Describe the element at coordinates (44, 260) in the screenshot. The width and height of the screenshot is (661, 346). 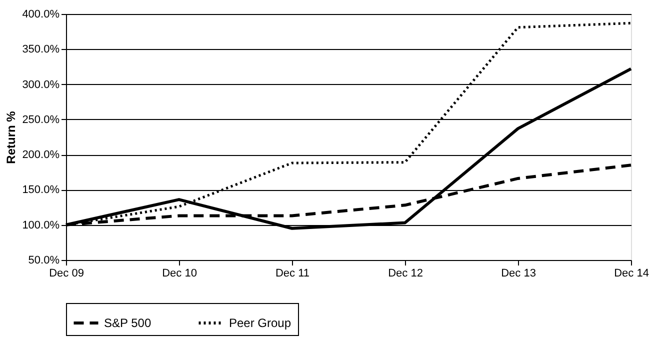
I see `y-tick-label: 50.0%` at that location.